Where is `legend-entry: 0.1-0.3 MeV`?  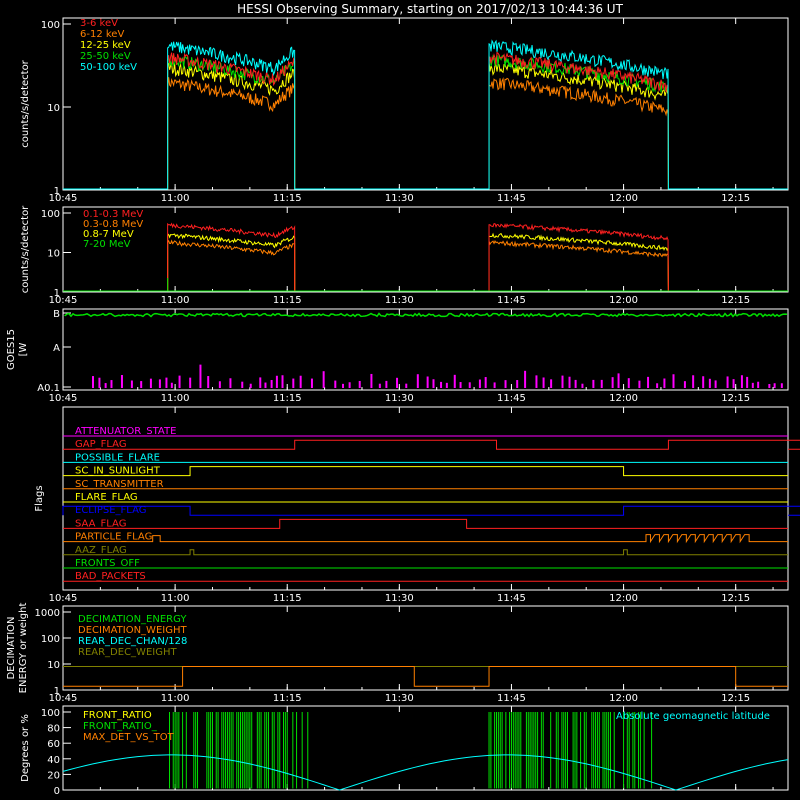
legend-entry: 0.1-0.3 MeV is located at coordinates (113, 214).